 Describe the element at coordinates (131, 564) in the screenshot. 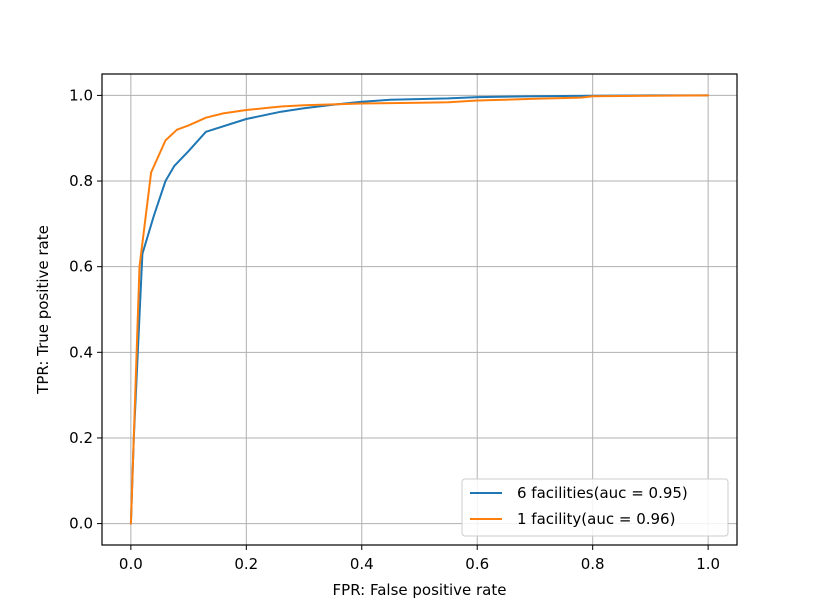

I see `x-tick-label: 0.0` at that location.